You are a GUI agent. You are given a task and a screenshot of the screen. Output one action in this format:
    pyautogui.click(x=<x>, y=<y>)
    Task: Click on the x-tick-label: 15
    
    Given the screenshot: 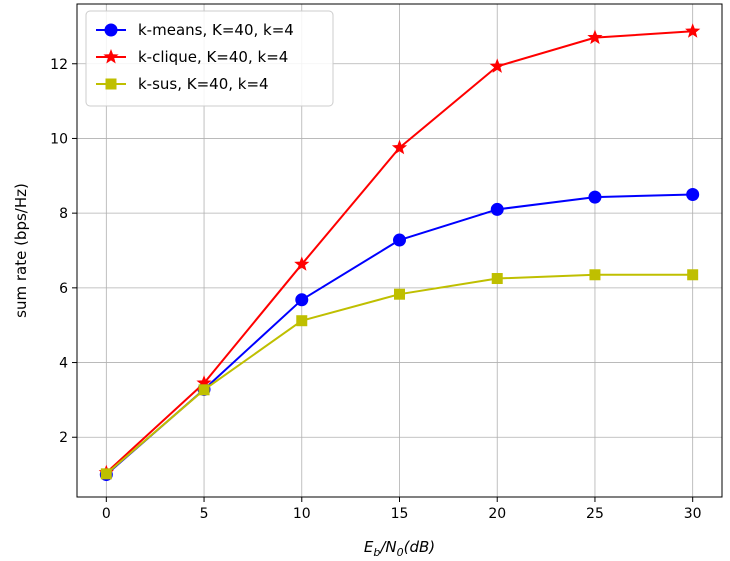 What is the action you would take?
    pyautogui.click(x=400, y=514)
    